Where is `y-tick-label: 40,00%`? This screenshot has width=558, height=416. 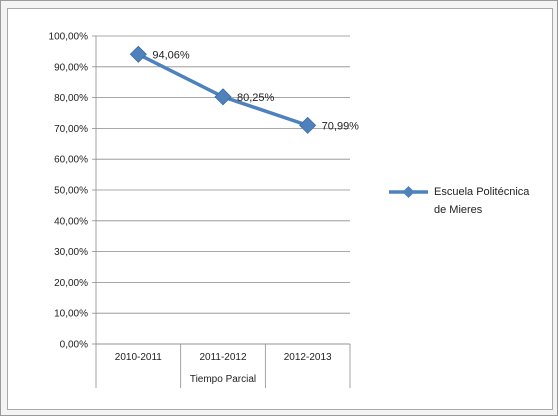
y-tick-label: 40,00% is located at coordinates (71, 221).